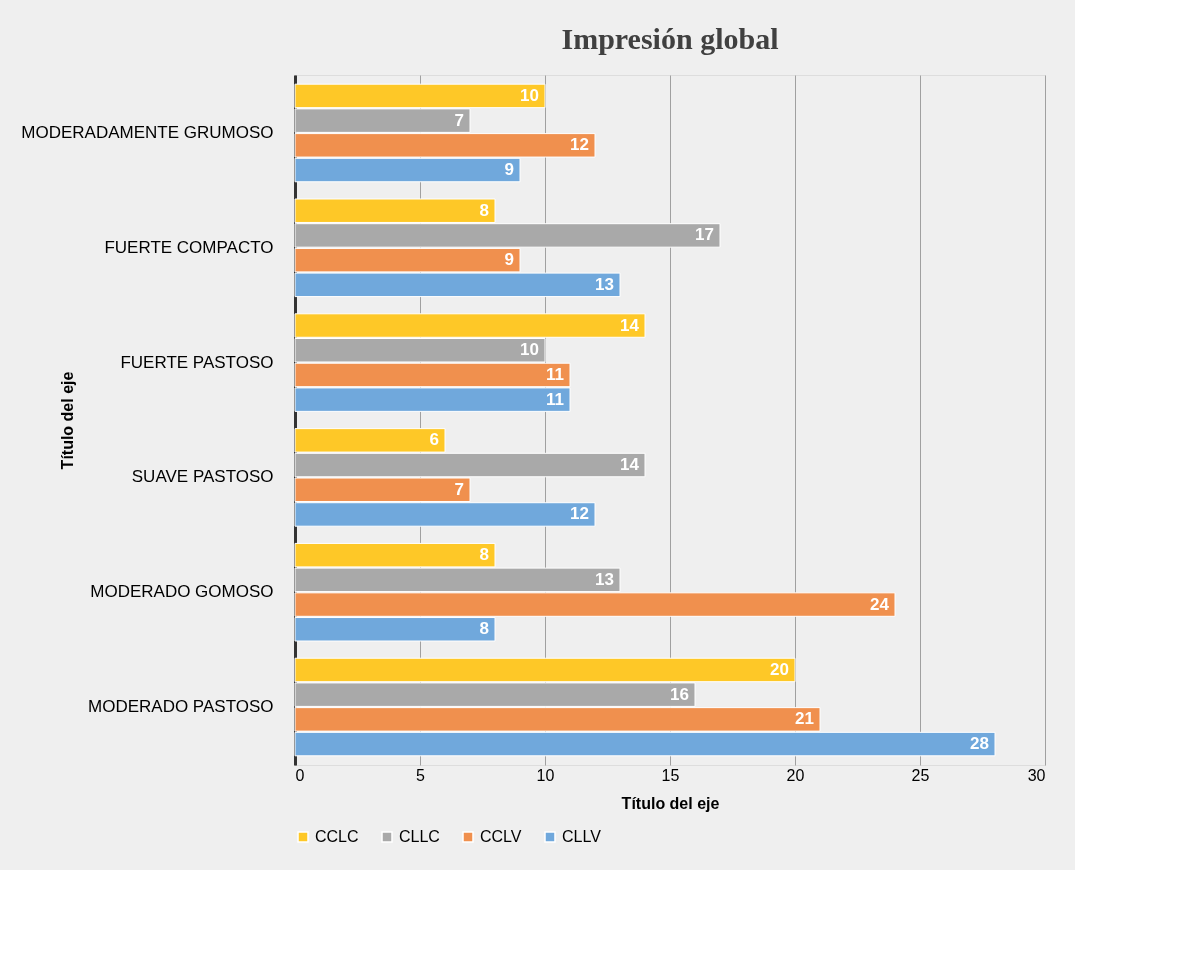 The image size is (1184, 962). I want to click on y-tick-label: FUERTE COMPACTO, so click(189, 247).